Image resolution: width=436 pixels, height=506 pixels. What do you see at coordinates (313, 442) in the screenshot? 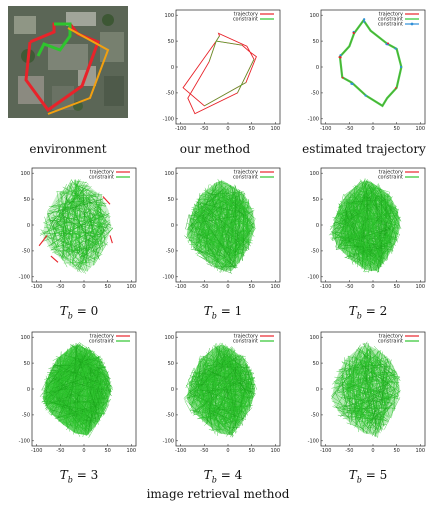
I see `y-tick-label: -100` at bounding box center [313, 442].